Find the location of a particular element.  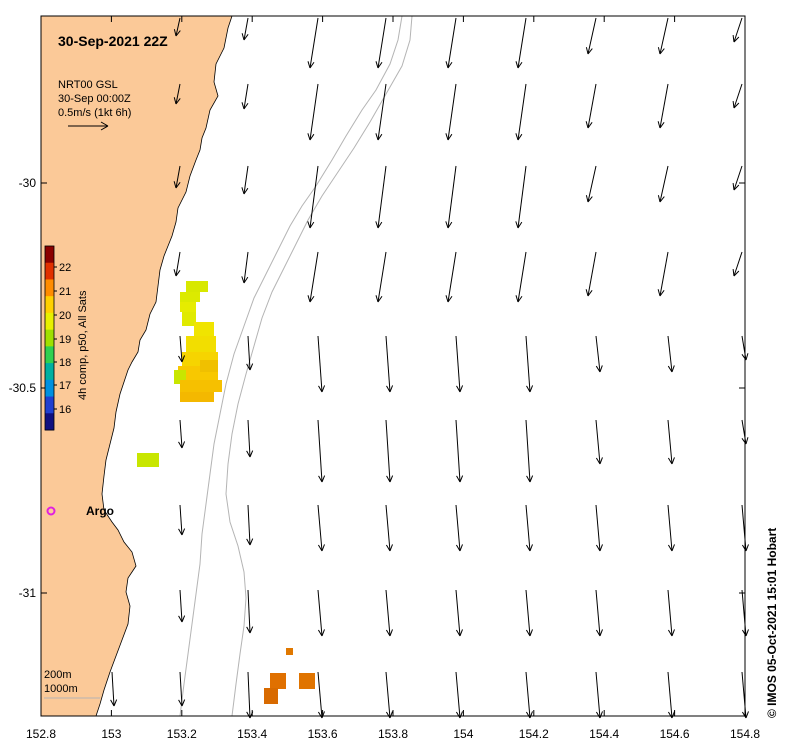

x-tick-label: 153.2 is located at coordinates (182, 734).